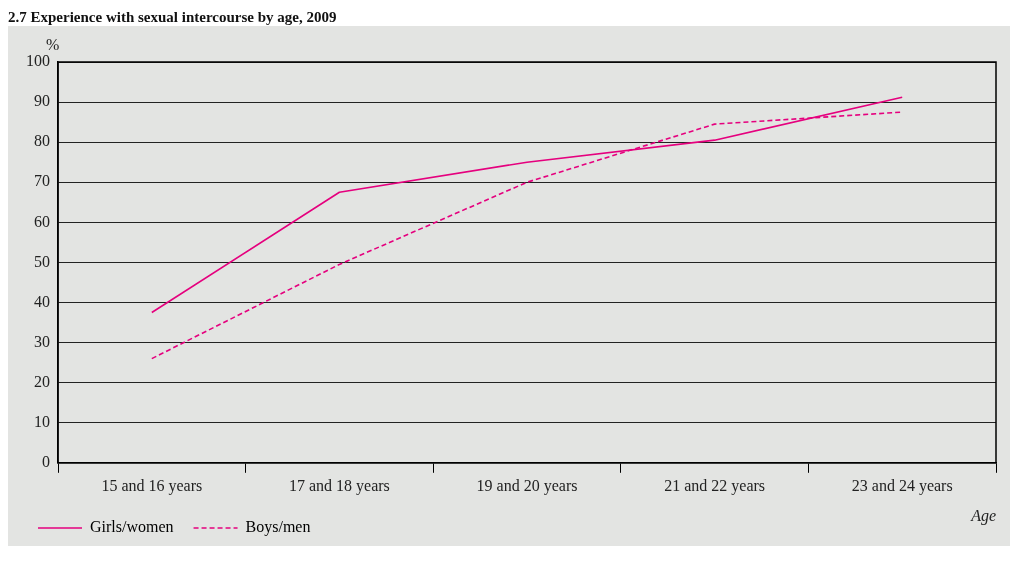  What do you see at coordinates (42, 341) in the screenshot?
I see `y-tick-label: 30` at bounding box center [42, 341].